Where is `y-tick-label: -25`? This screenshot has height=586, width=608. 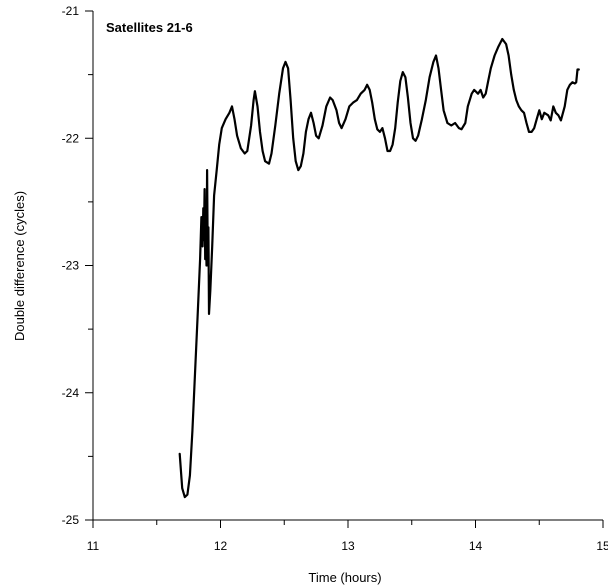
y-tick-label: -25 is located at coordinates (71, 520).